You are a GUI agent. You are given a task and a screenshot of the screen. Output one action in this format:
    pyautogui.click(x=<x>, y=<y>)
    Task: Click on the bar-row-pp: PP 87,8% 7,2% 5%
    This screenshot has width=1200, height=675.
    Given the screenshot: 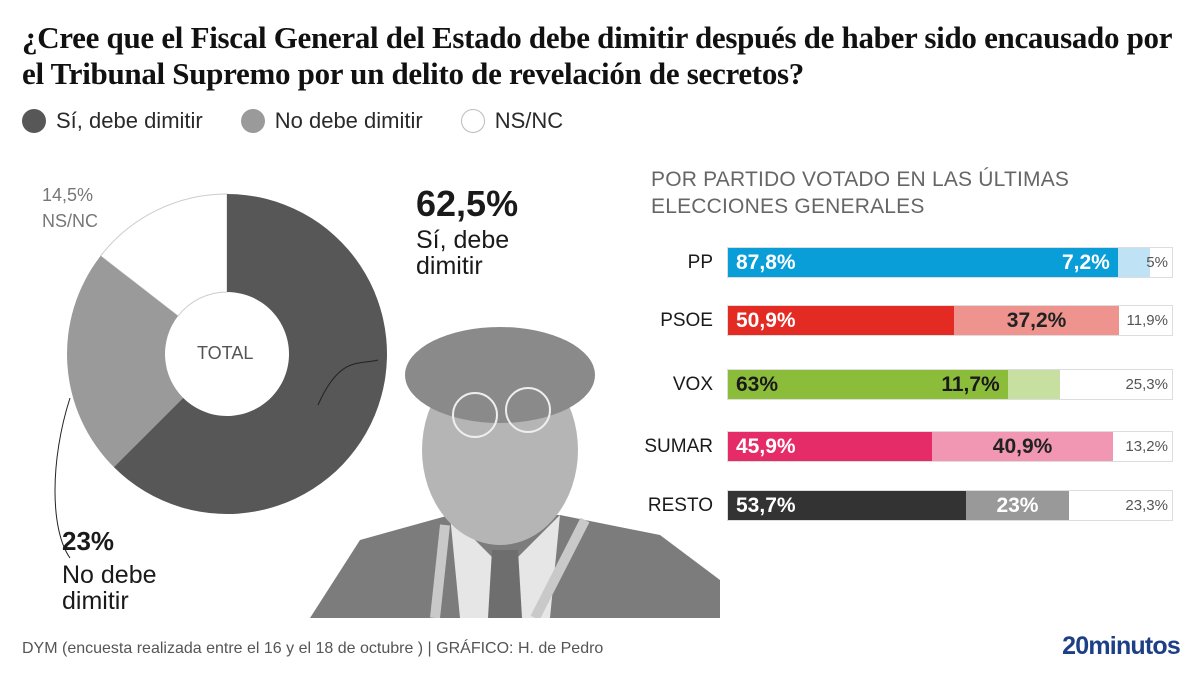 What is the action you would take?
    pyautogui.click(x=907, y=263)
    